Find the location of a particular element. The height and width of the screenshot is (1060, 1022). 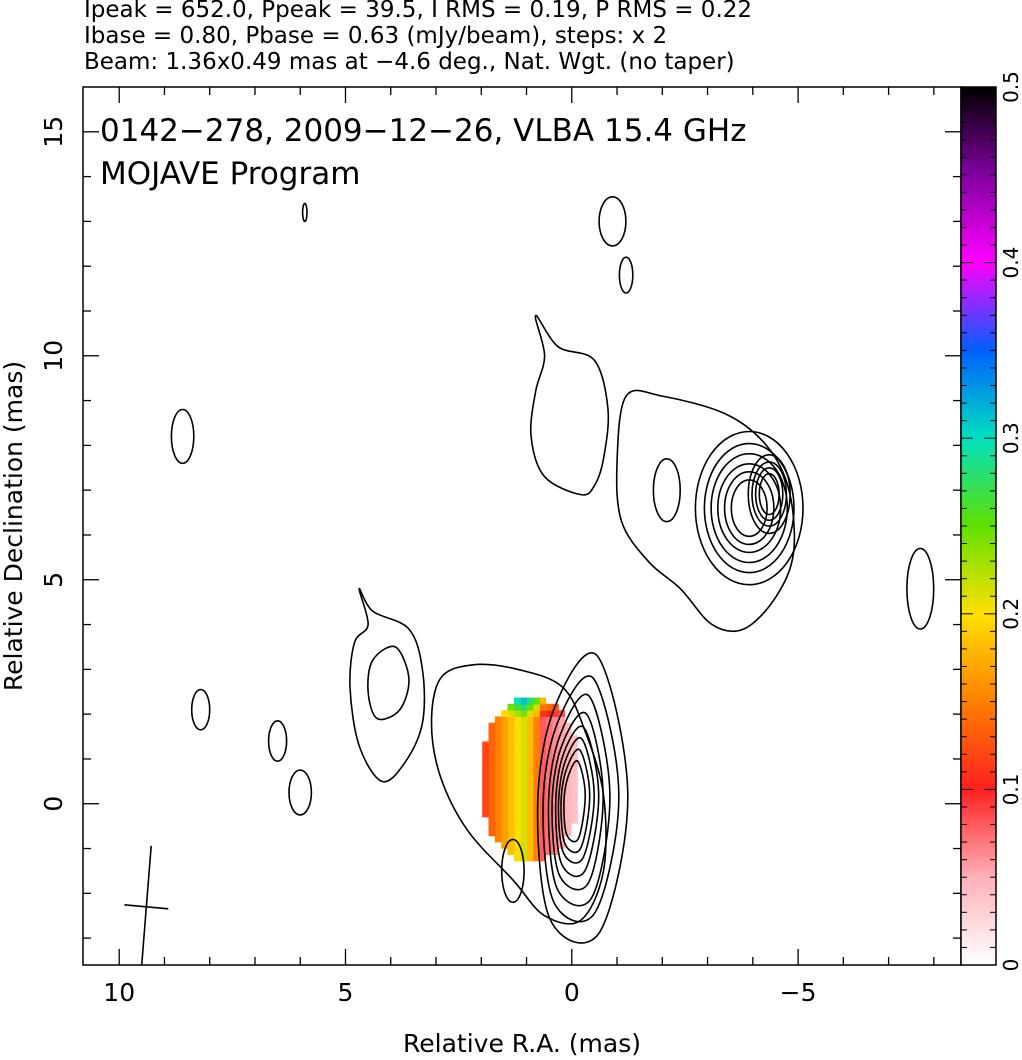

colorbar-label: 0.3 is located at coordinates (1010, 438).